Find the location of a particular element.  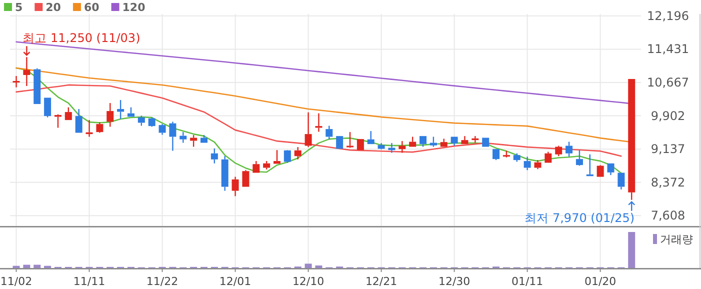

x-tick-label: 12/30 is located at coordinates (454, 281).